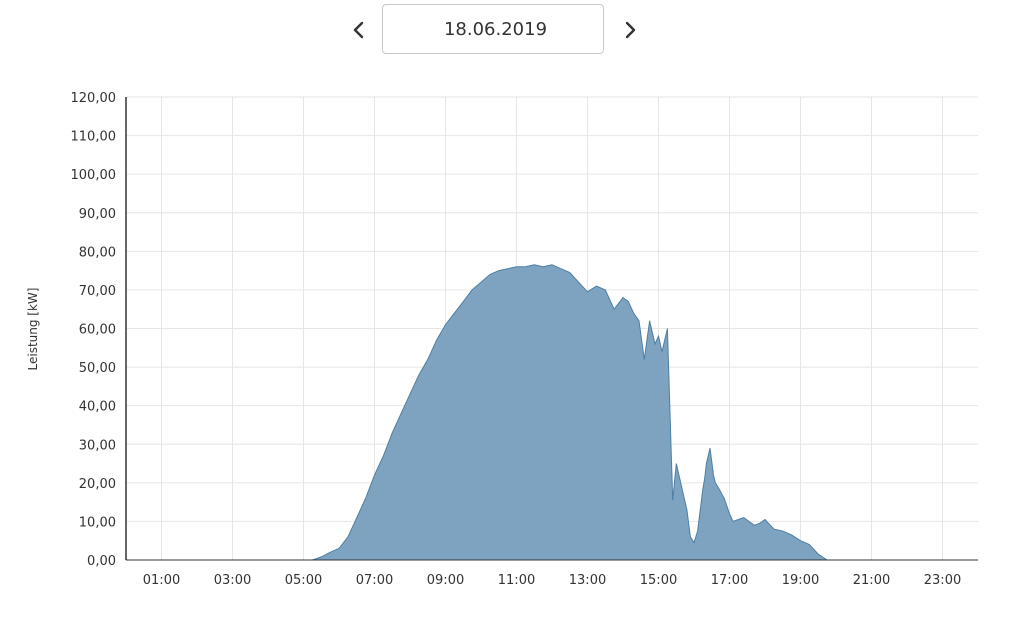  I want to click on x-tick-label: 19:00, so click(800, 580).